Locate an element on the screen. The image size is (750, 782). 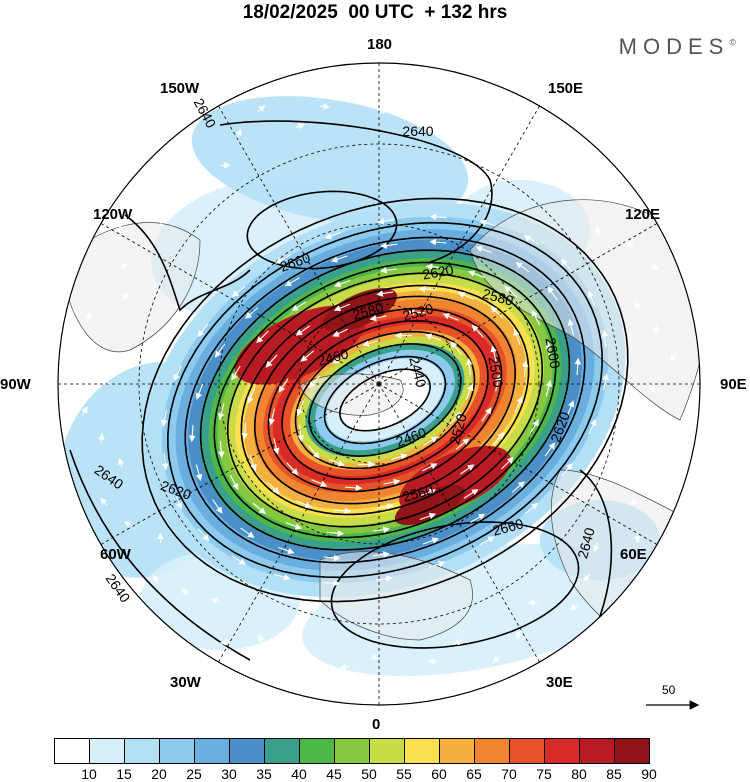
contour-label: 2580 is located at coordinates (368, 311).